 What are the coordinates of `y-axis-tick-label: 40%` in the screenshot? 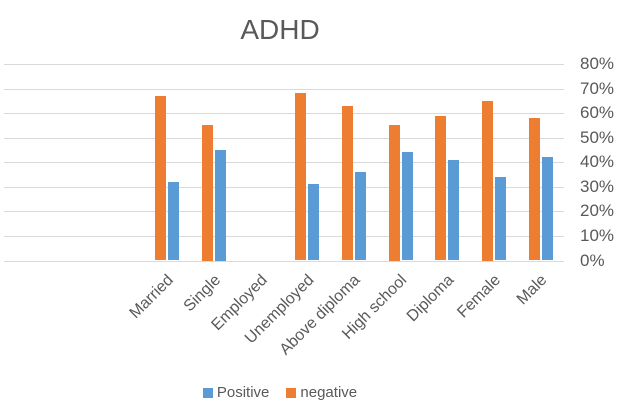 It's located at (597, 162).